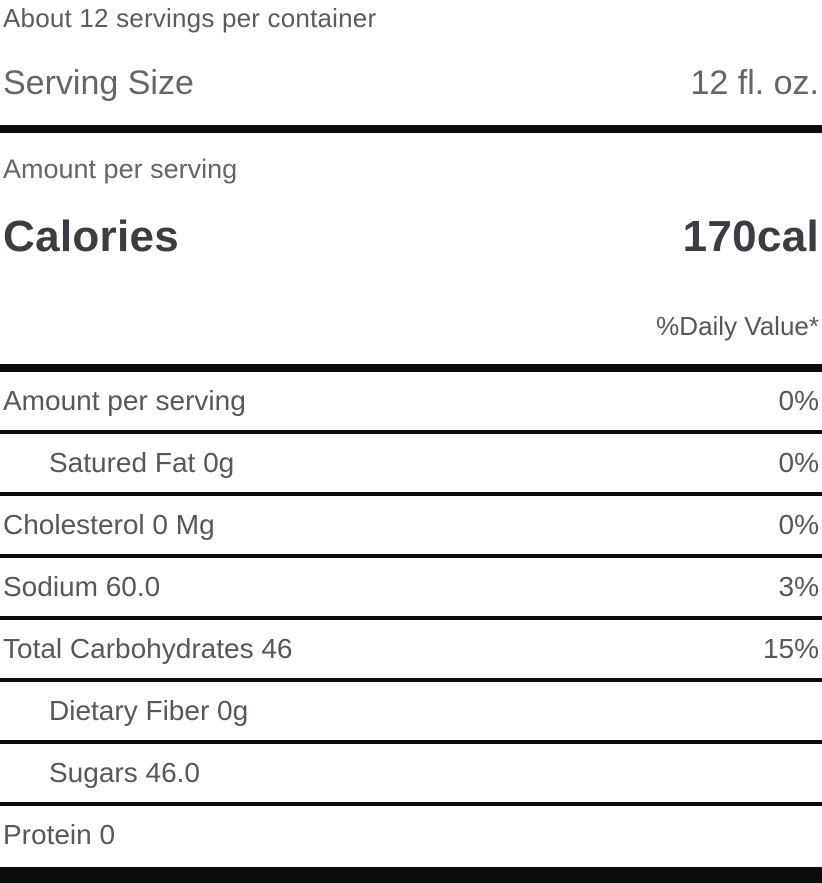 The width and height of the screenshot is (822, 883). Describe the element at coordinates (737, 326) in the screenshot. I see `daily-value-note: %Daily Value*` at that location.